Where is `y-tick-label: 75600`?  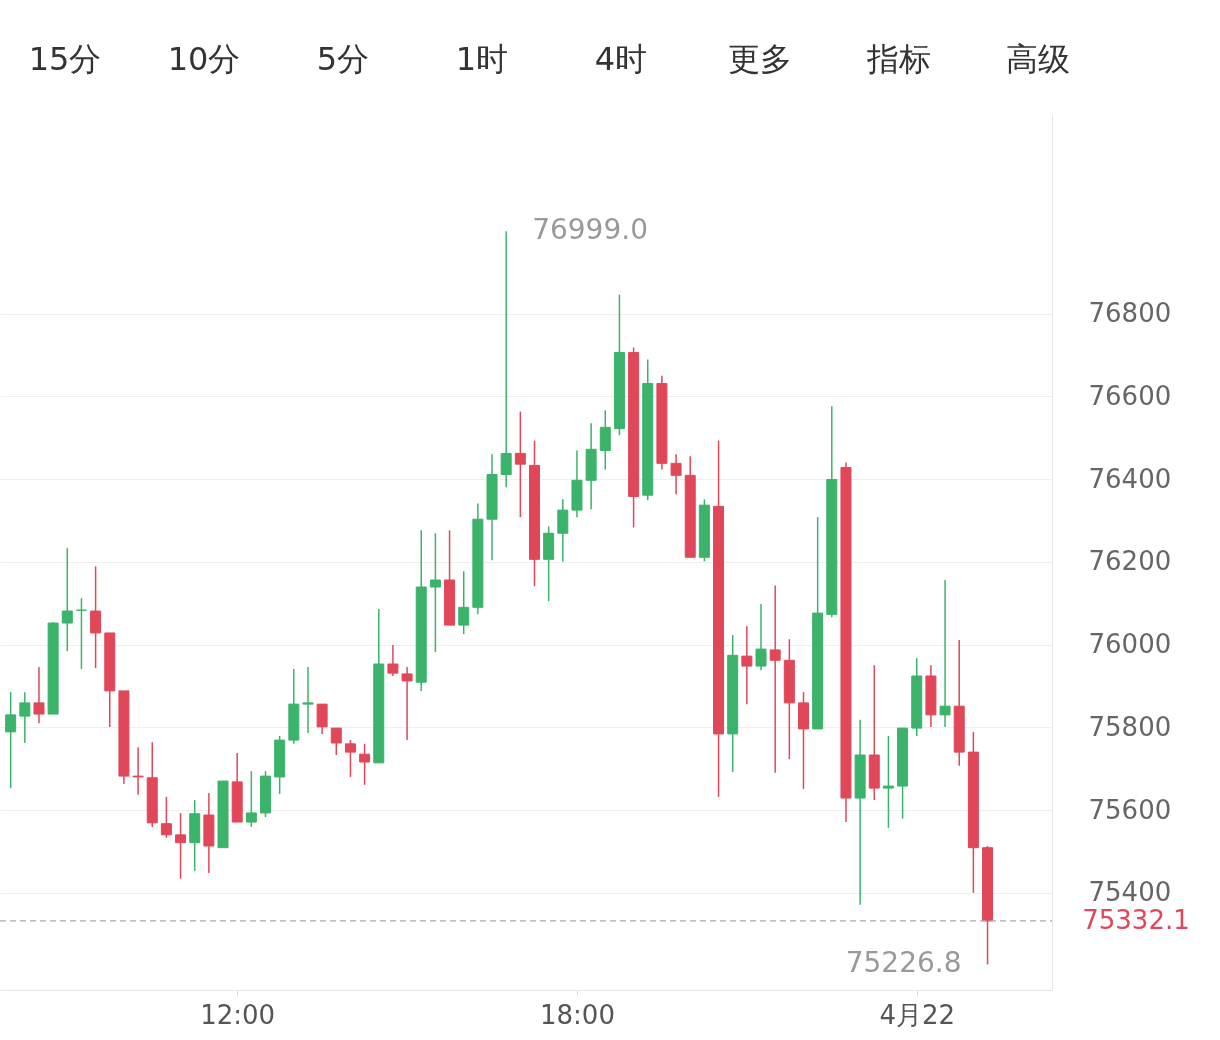 y-tick-label: 75600 is located at coordinates (1130, 809).